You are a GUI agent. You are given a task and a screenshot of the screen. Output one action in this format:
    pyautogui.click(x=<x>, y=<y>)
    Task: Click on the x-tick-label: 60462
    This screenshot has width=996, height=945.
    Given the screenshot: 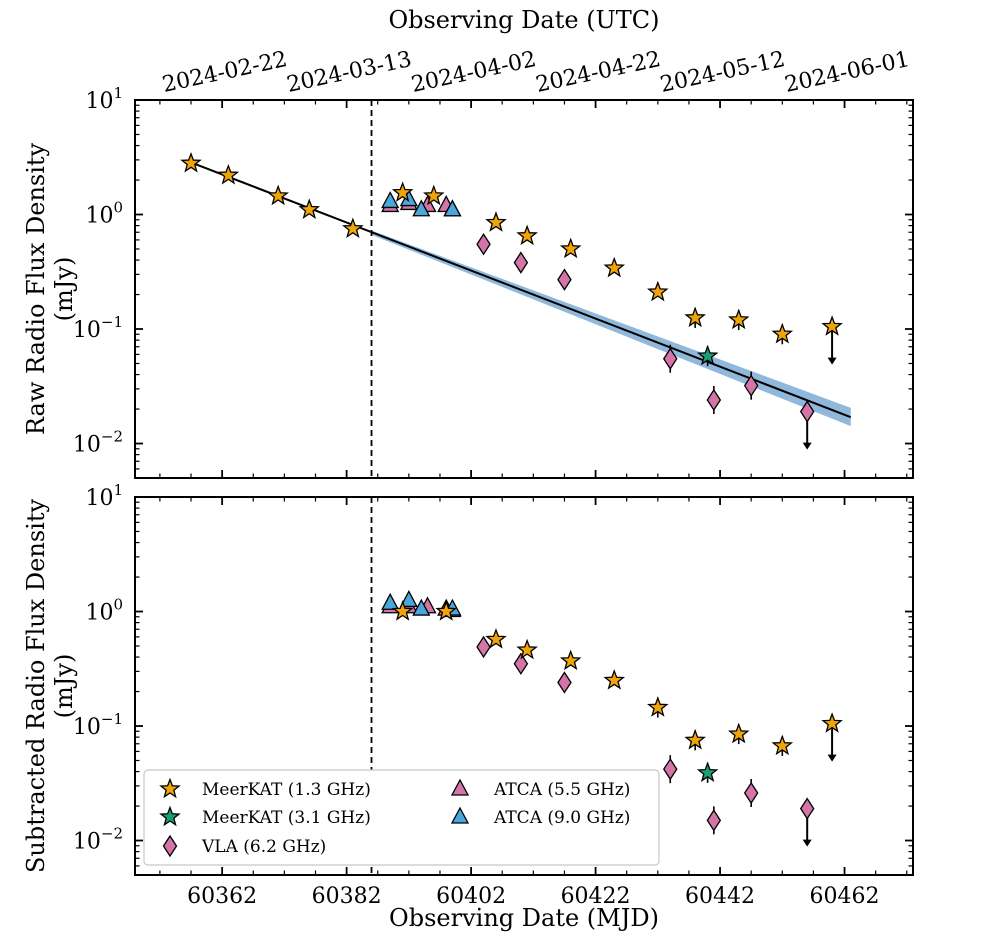 What is the action you would take?
    pyautogui.click(x=845, y=896)
    